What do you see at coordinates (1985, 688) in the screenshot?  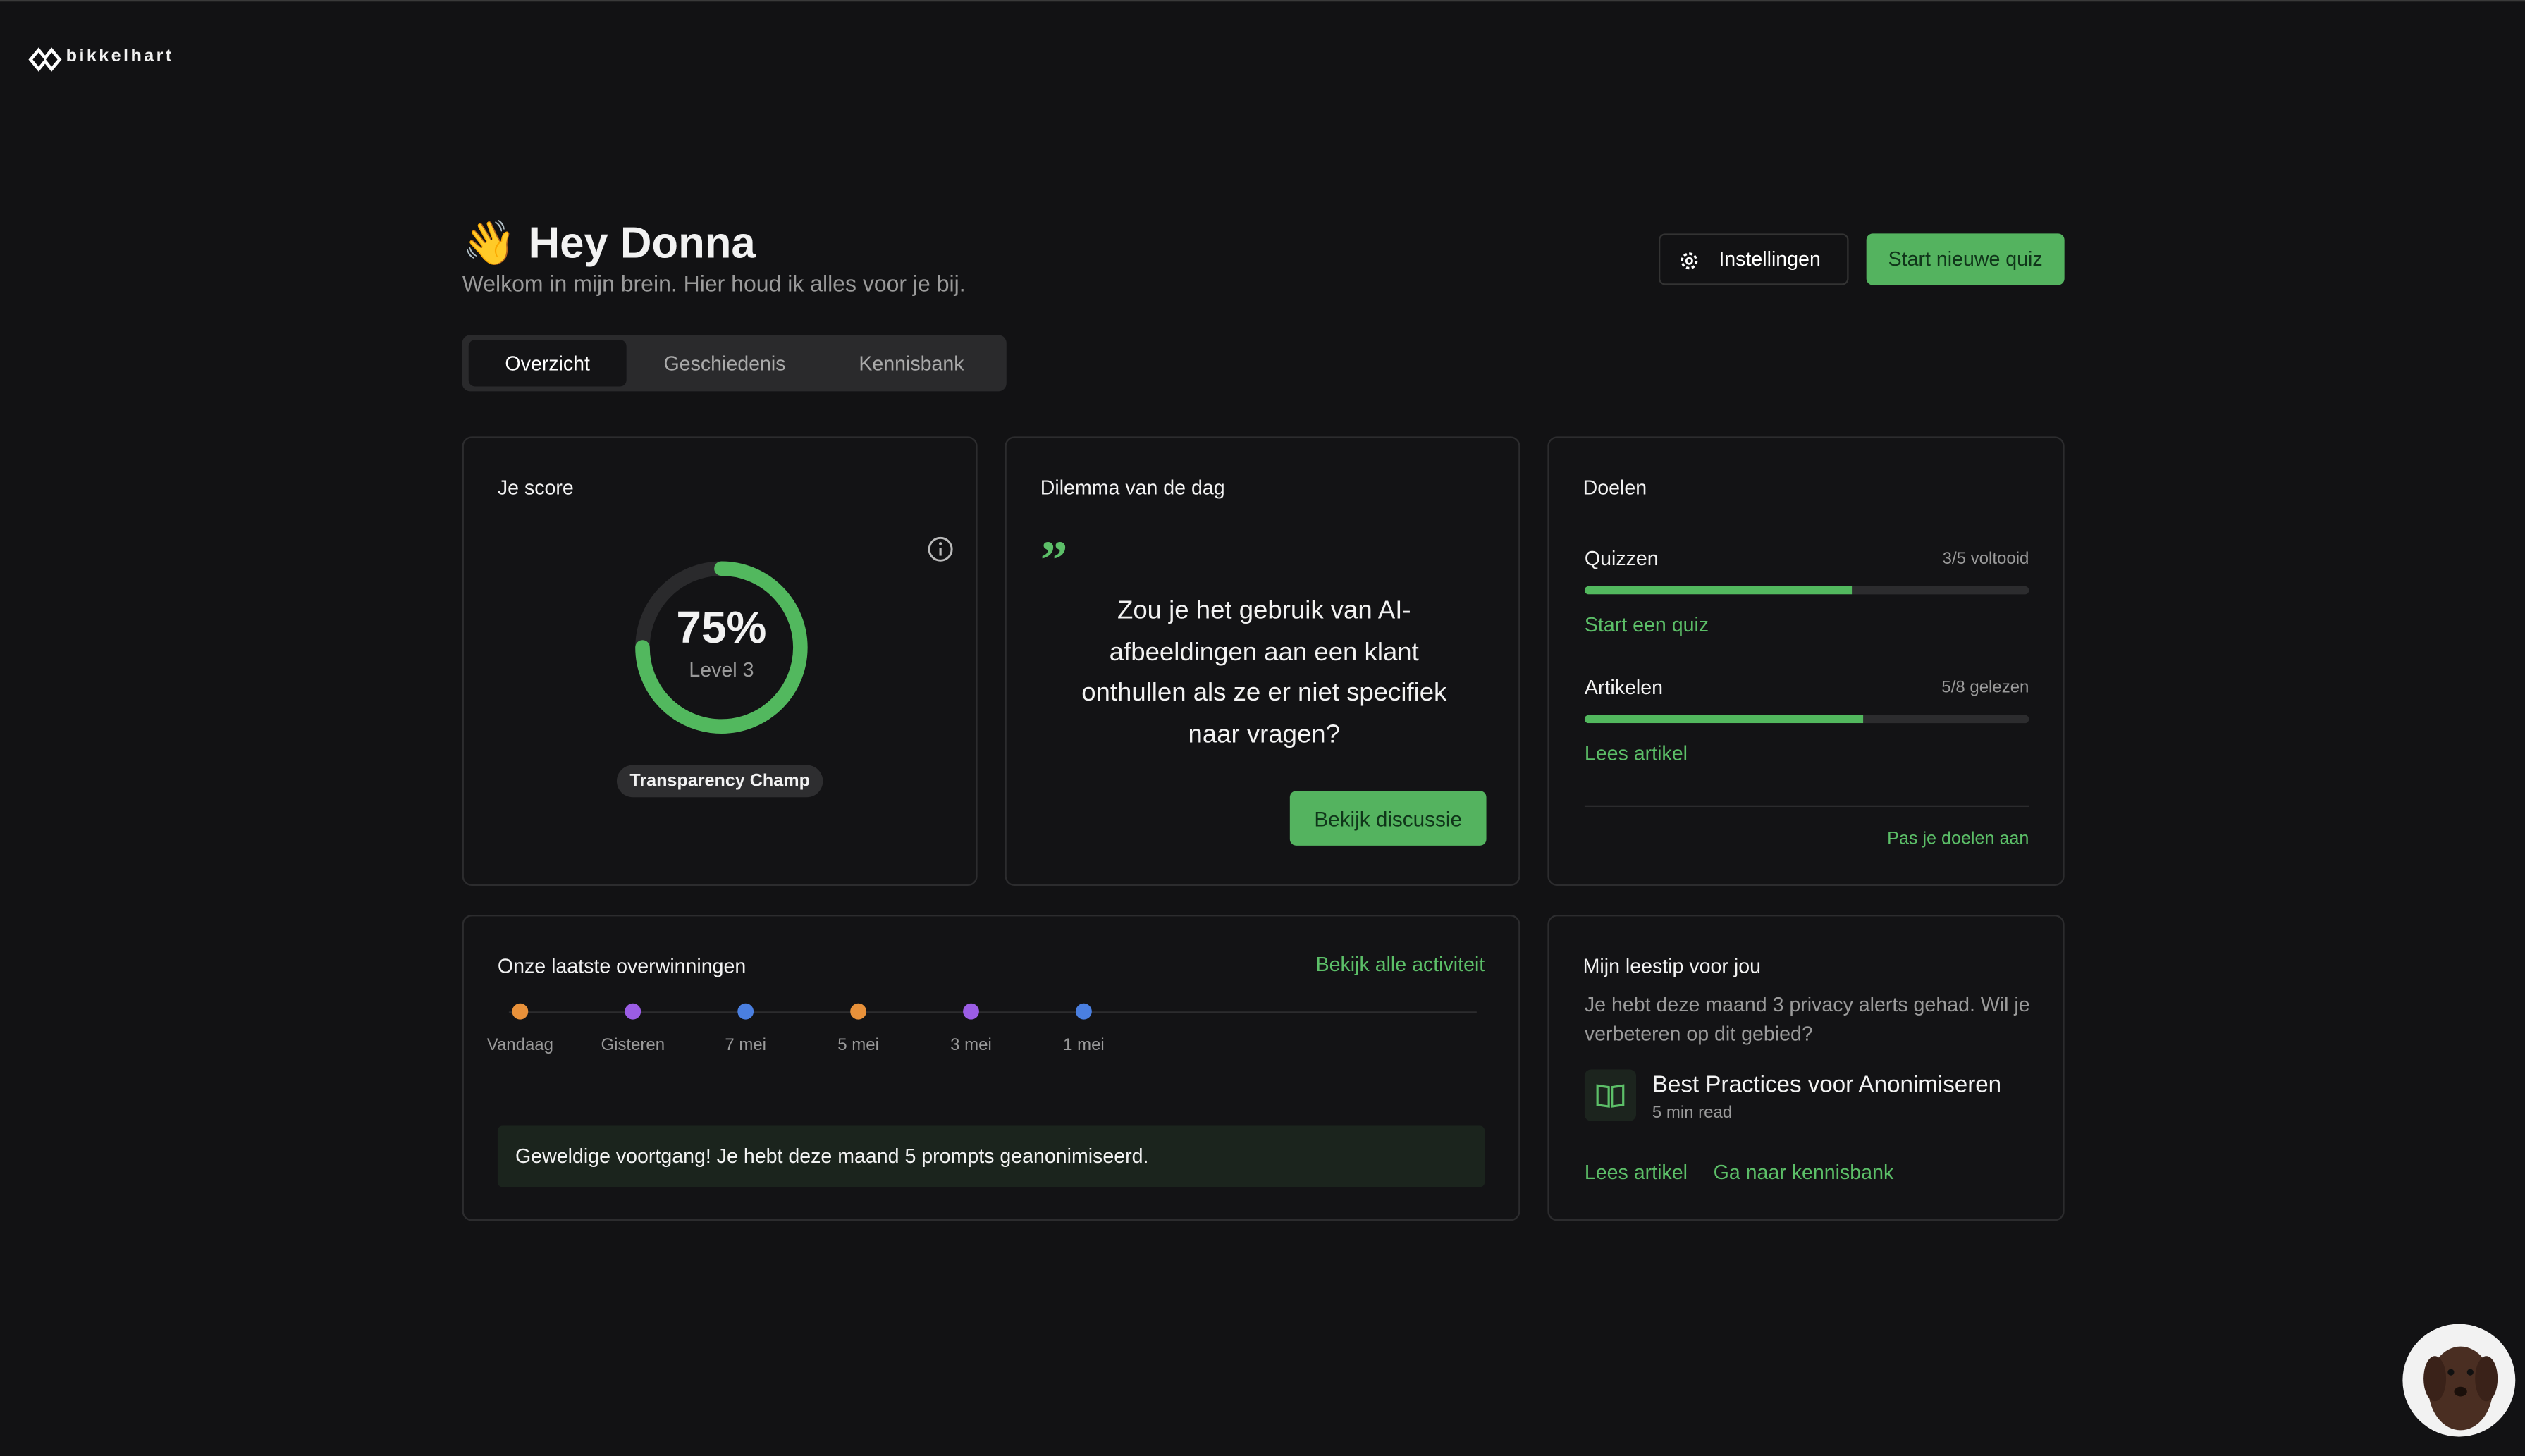 I see `goal-status: 5/8 gelezen` at bounding box center [1985, 688].